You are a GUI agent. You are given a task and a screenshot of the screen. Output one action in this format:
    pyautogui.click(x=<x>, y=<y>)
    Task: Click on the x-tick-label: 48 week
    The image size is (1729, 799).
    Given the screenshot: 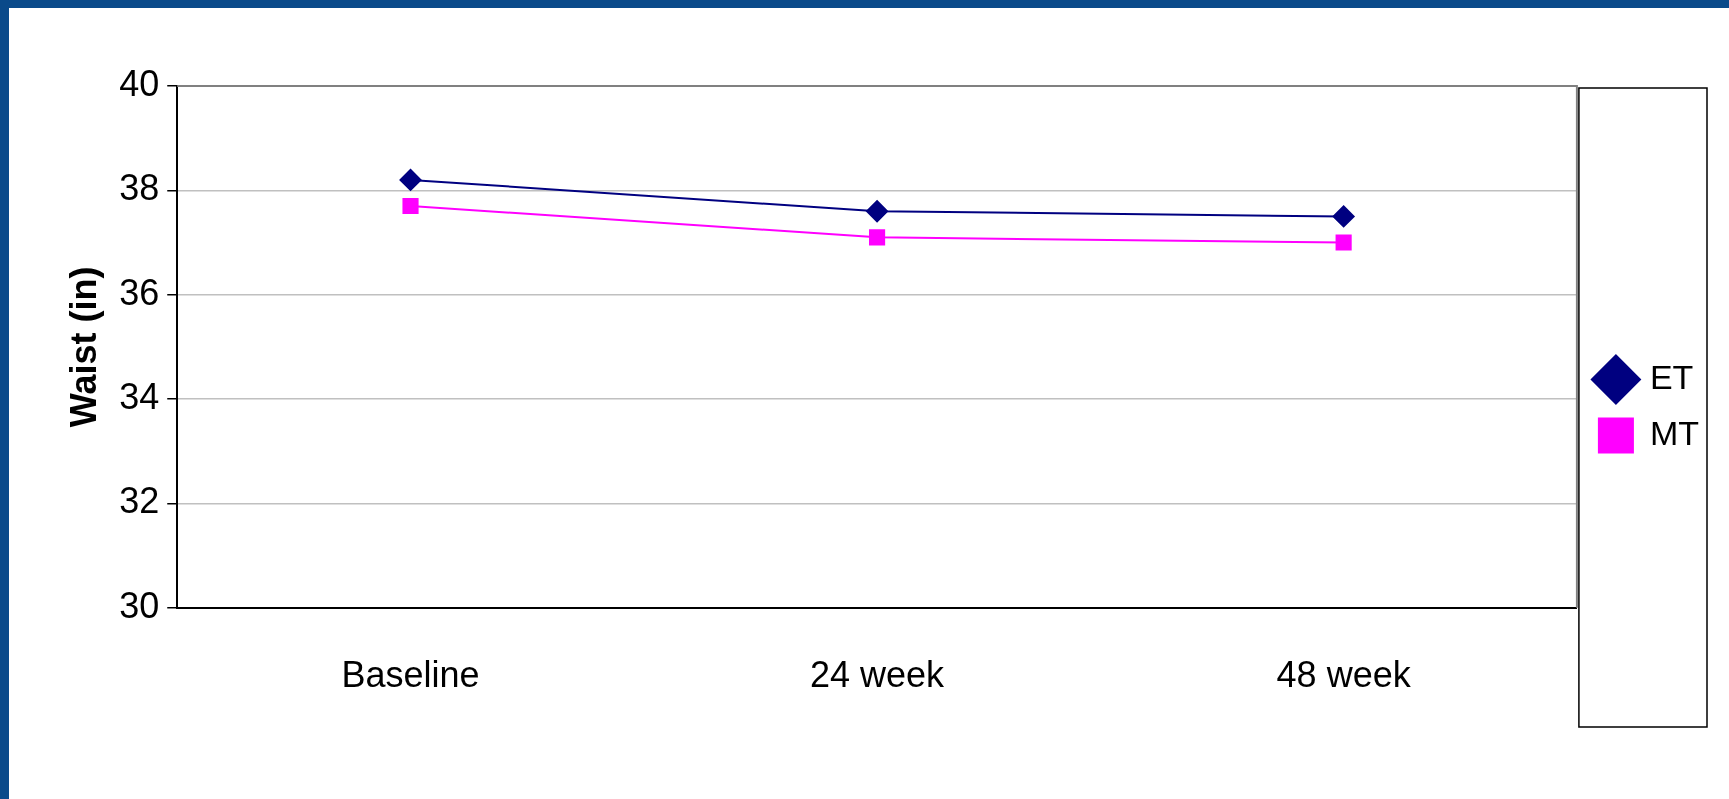 What is the action you would take?
    pyautogui.click(x=1344, y=675)
    